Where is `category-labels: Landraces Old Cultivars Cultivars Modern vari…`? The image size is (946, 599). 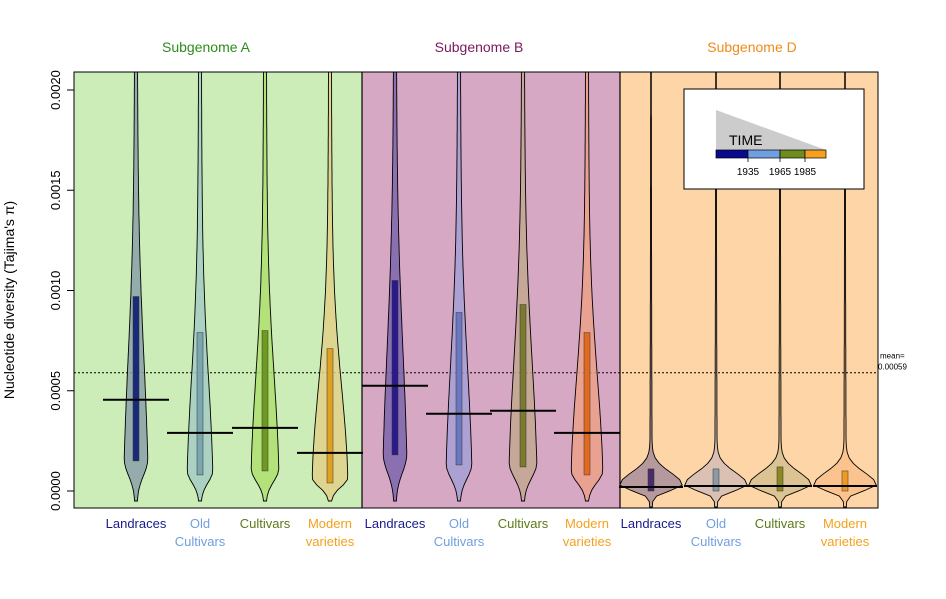 category-labels: Landraces Old Cultivars Cultivars Modern vari… is located at coordinates (488, 532).